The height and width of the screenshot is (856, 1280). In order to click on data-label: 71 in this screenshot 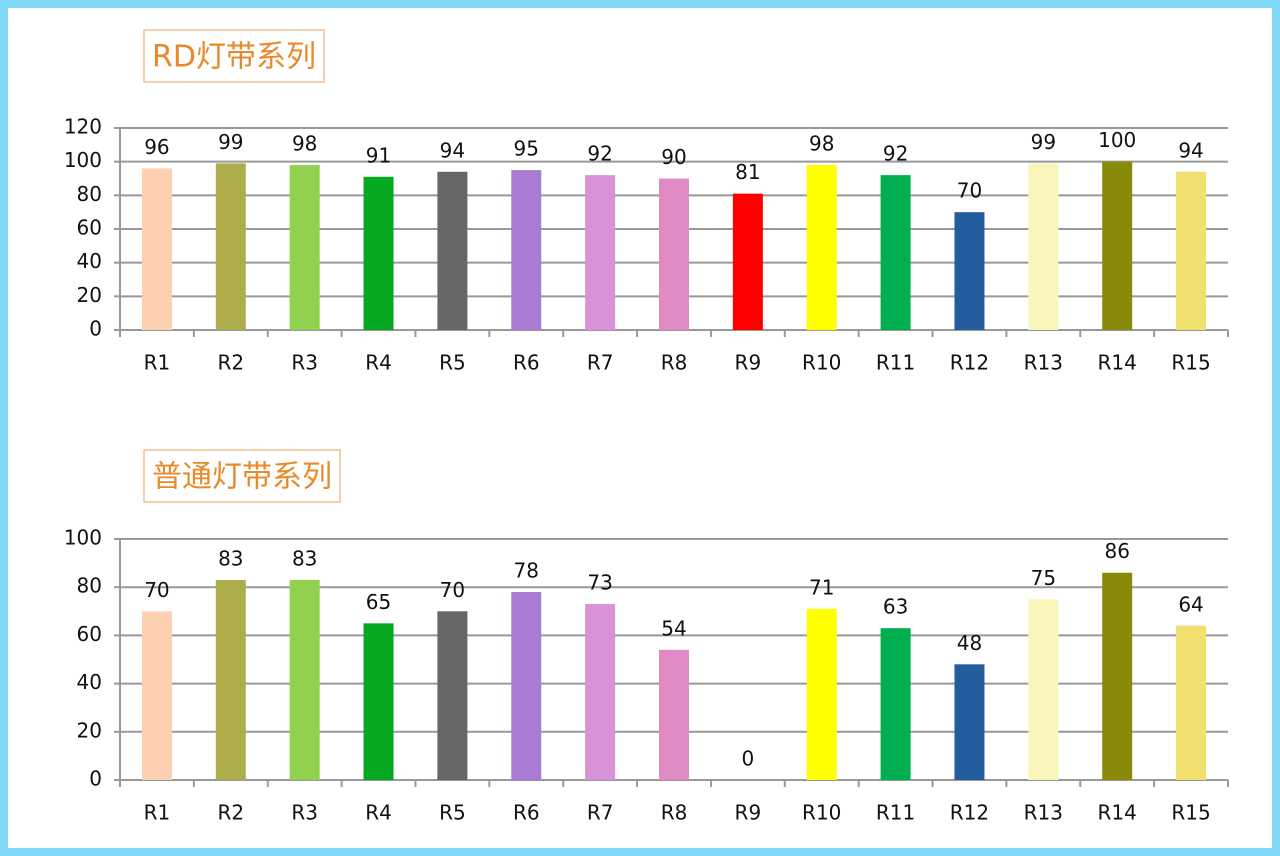, I will do `click(821, 587)`.